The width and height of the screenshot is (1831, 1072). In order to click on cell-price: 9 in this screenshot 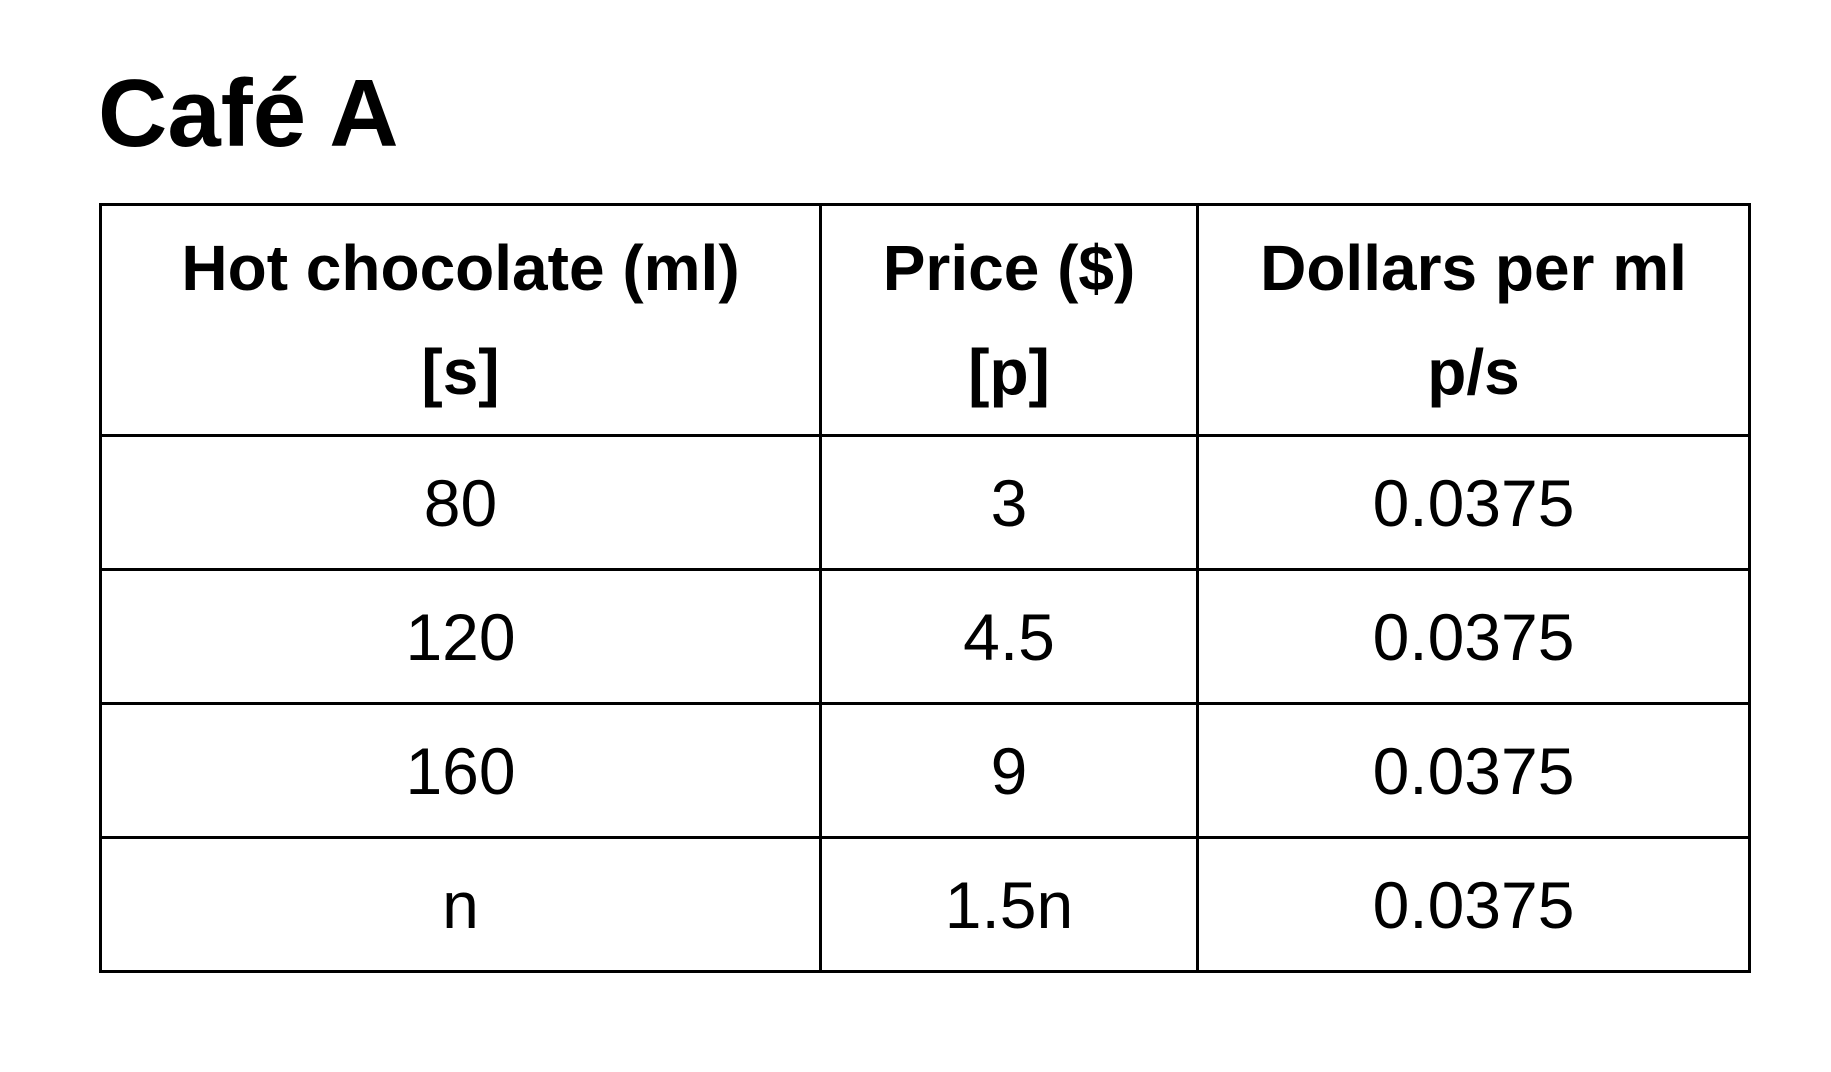, I will do `click(1009, 770)`.